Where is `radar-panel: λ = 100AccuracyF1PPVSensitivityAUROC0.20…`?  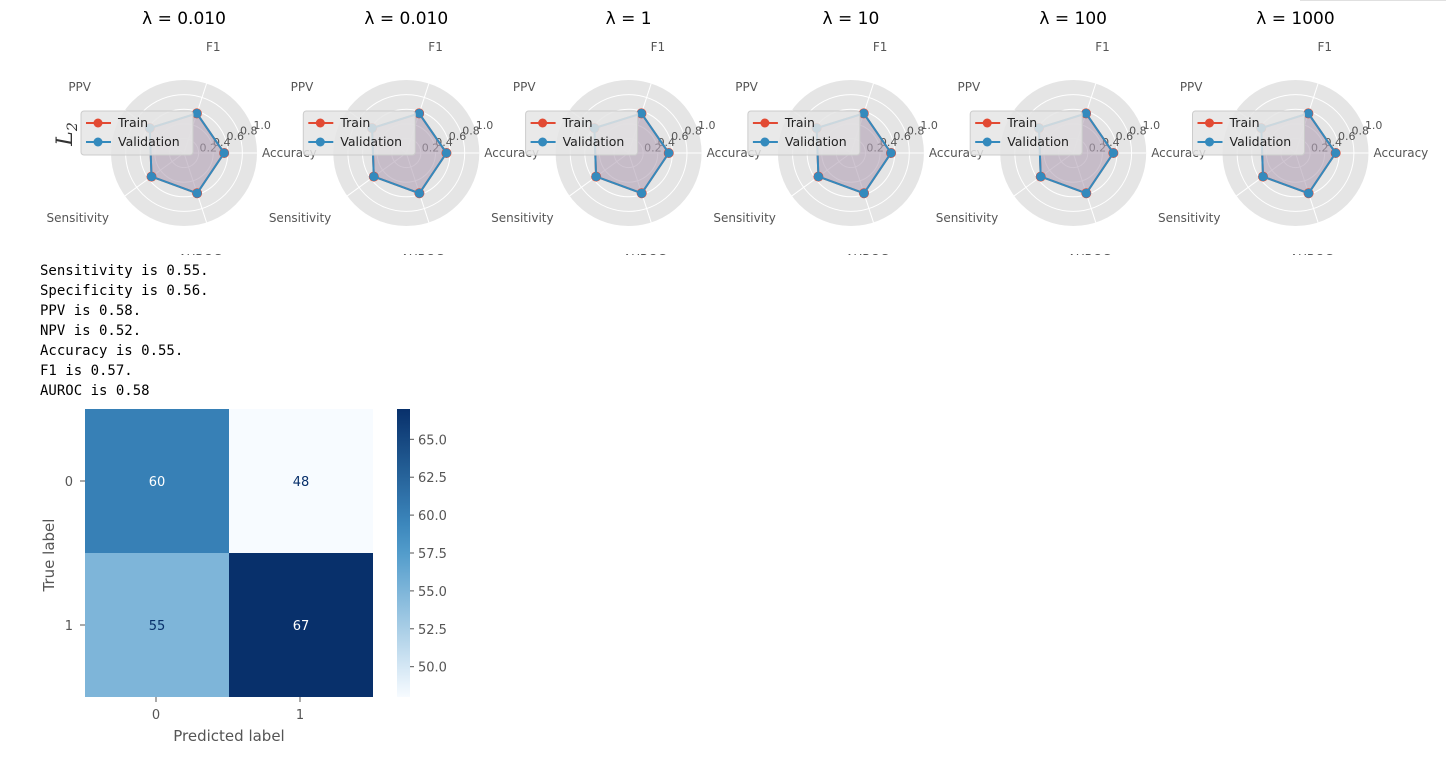 radar-panel: λ = 100AccuracyF1PPVSensitivityAUROC0.20… is located at coordinates (1071, 132).